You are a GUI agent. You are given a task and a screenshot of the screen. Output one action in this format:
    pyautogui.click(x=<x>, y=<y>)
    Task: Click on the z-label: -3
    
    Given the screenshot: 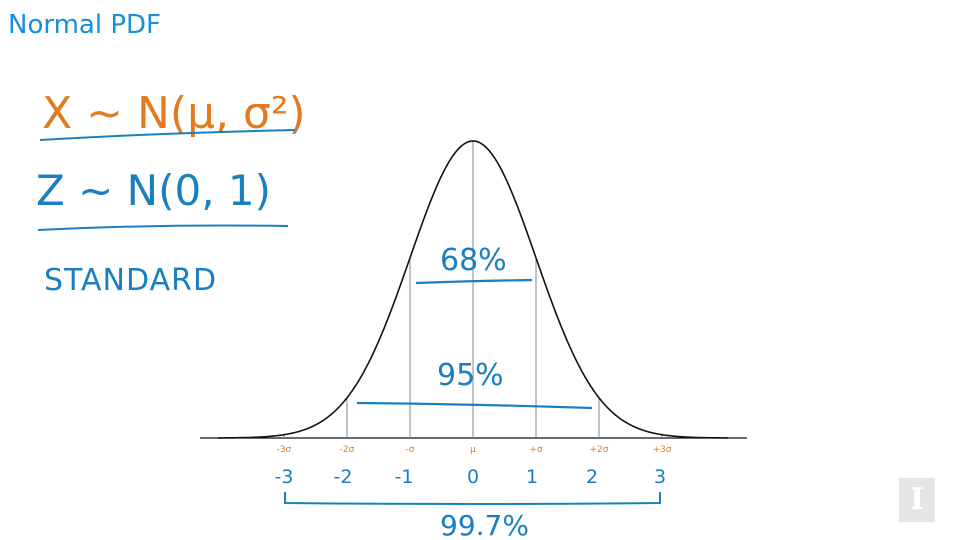 What is the action you would take?
    pyautogui.click(x=284, y=477)
    